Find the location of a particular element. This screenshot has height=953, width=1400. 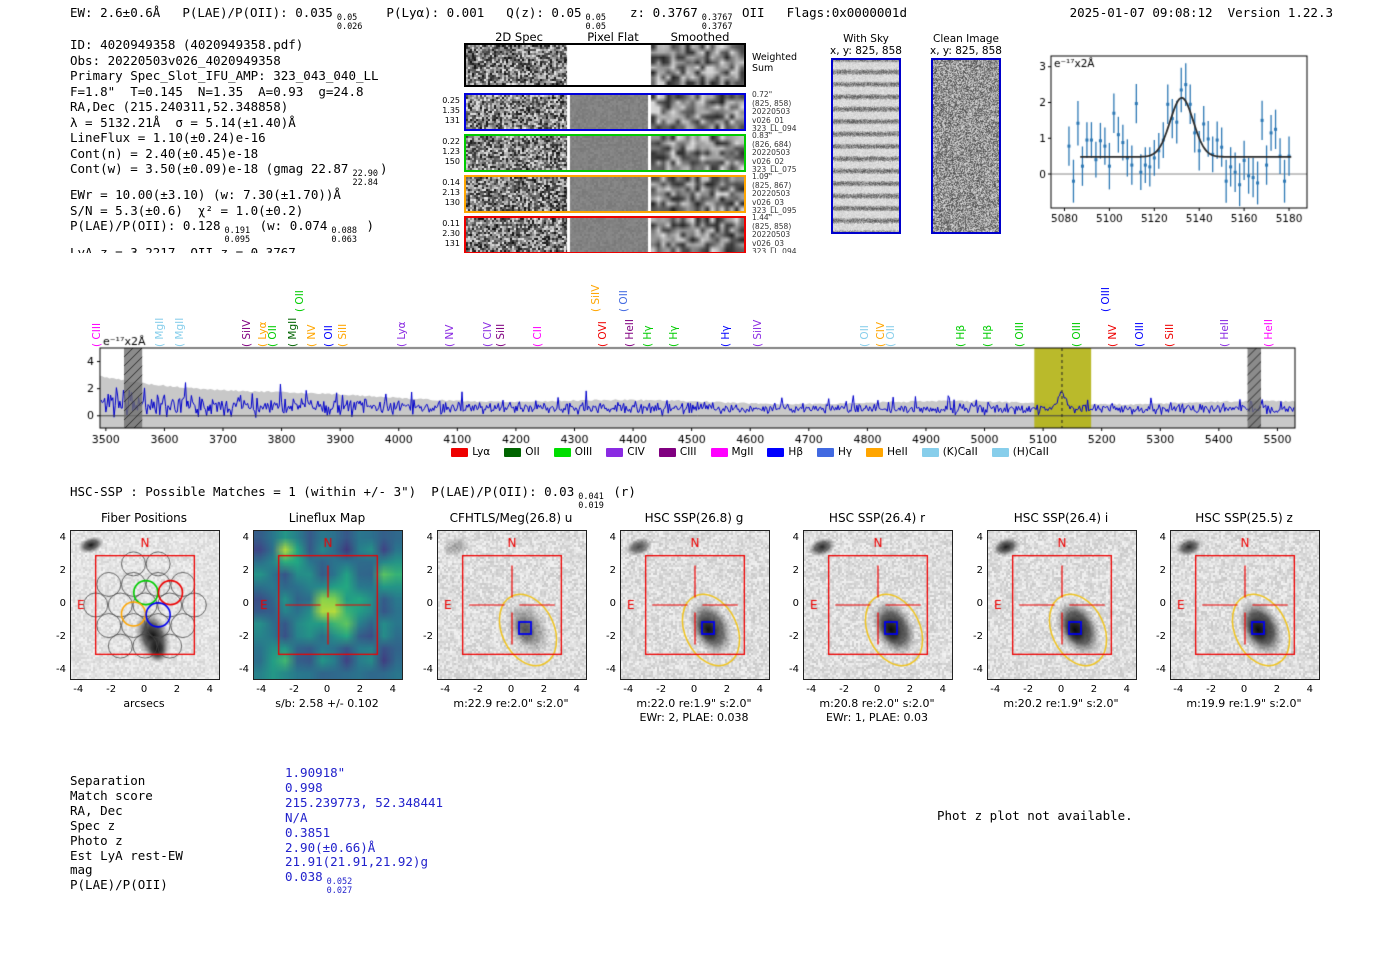

fiber-id-line: 1.09" is located at coordinates (762, 176).